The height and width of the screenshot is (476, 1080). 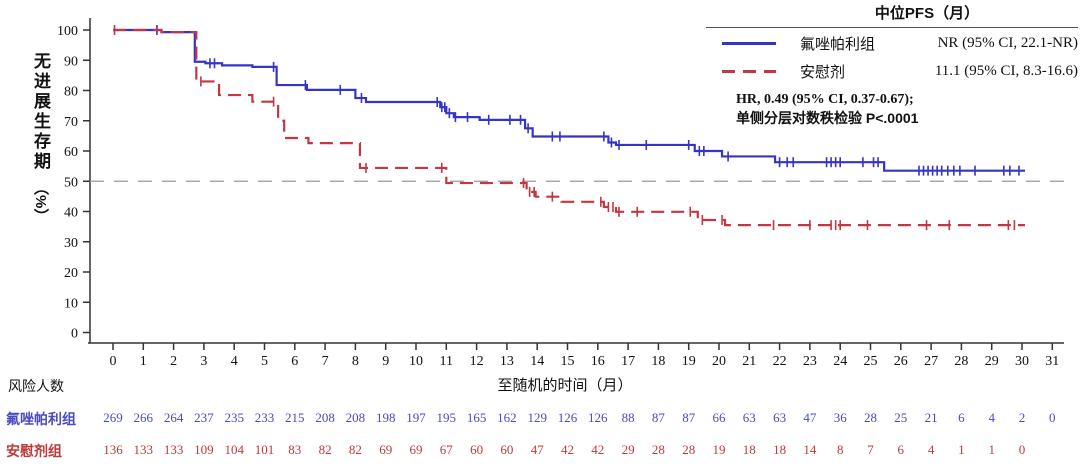 I want to click on risk-value: 83, so click(x=295, y=449).